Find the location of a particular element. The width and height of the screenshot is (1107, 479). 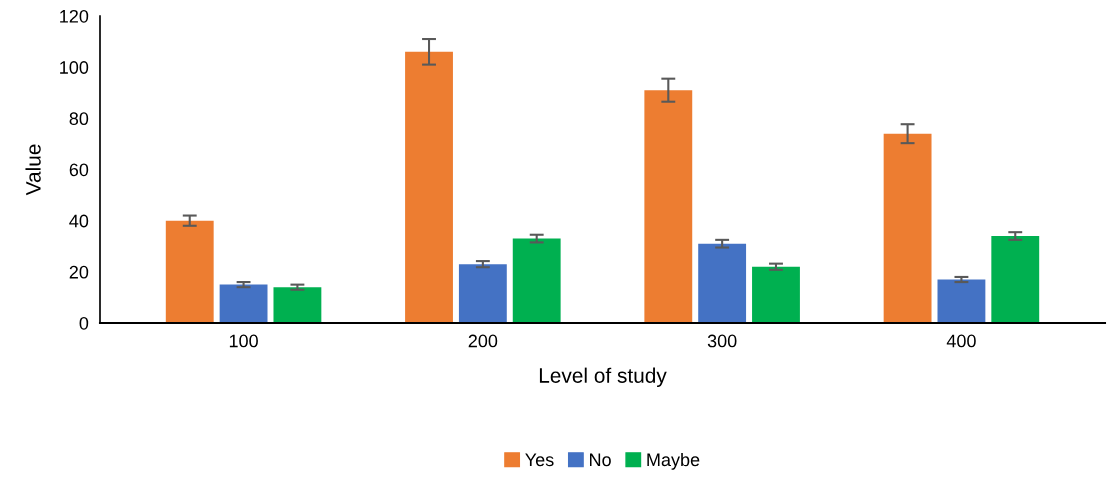

x-axis-title: Level of study is located at coordinates (603, 377).